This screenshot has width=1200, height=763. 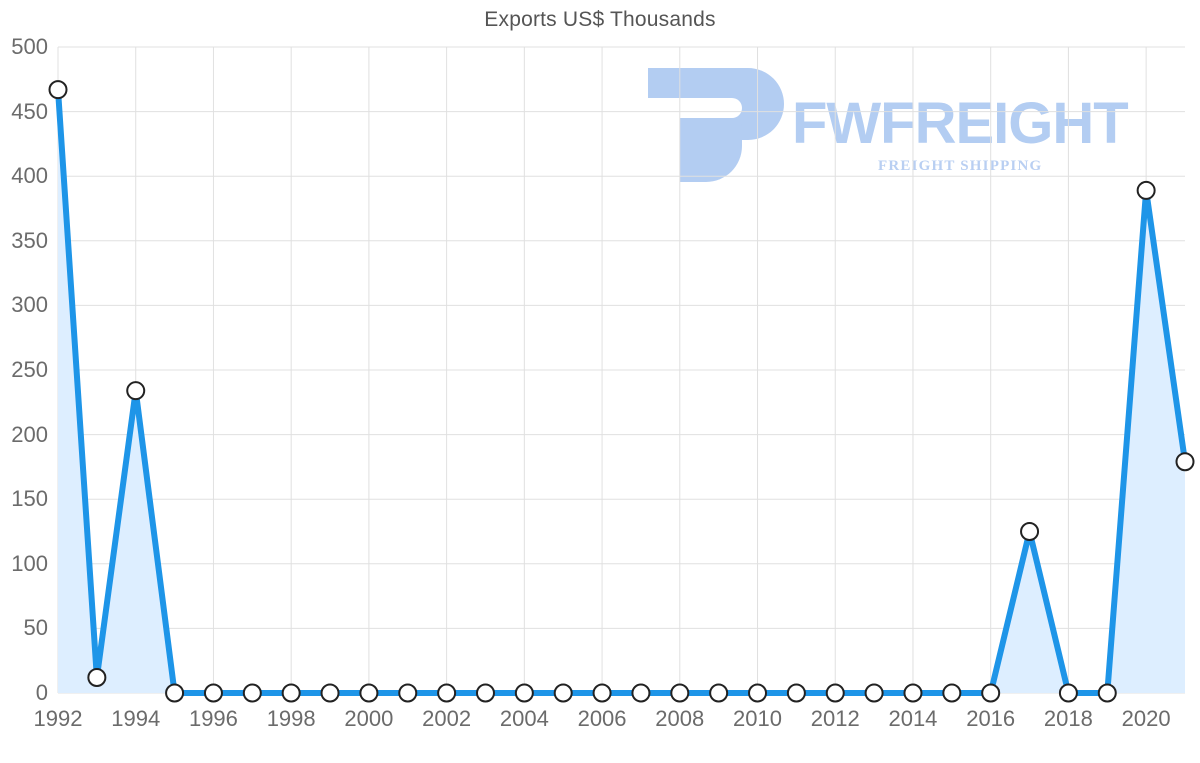 What do you see at coordinates (58, 718) in the screenshot?
I see `x-axis-tick-label: 1992` at bounding box center [58, 718].